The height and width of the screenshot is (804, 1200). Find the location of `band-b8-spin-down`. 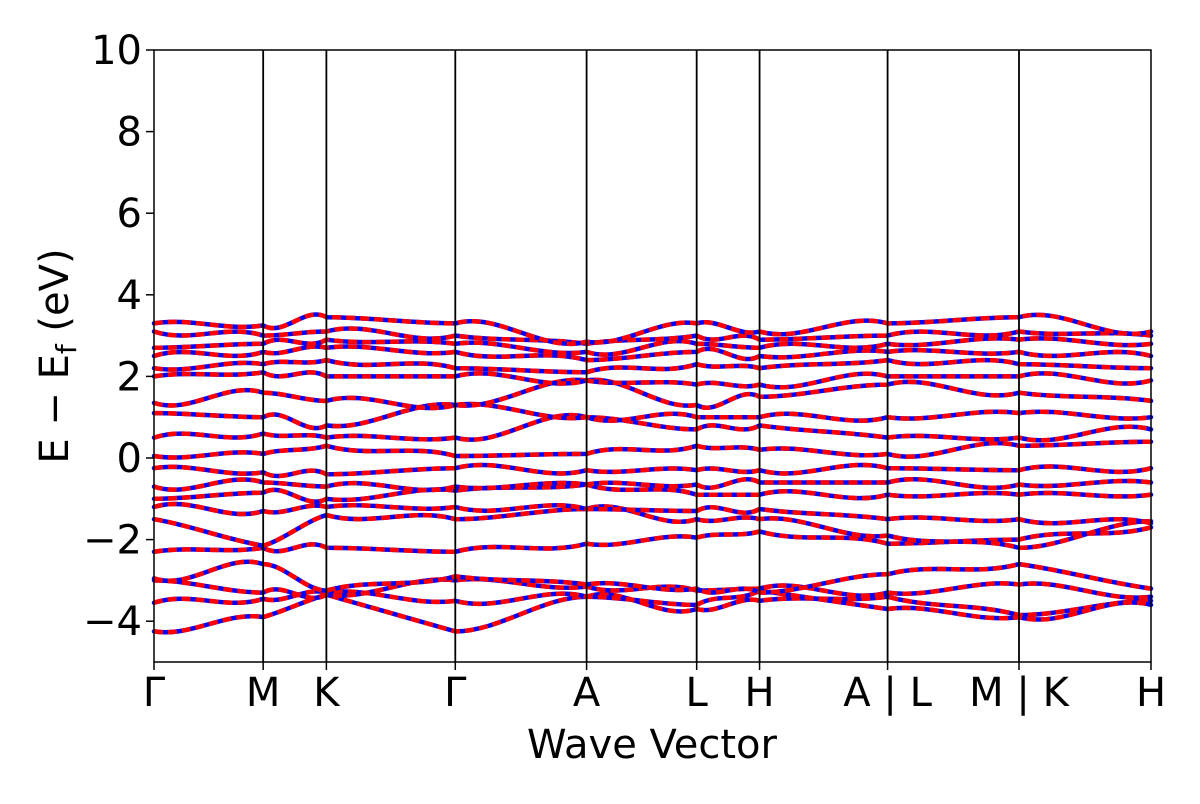

band-b8-spin-down is located at coordinates (652, 493).